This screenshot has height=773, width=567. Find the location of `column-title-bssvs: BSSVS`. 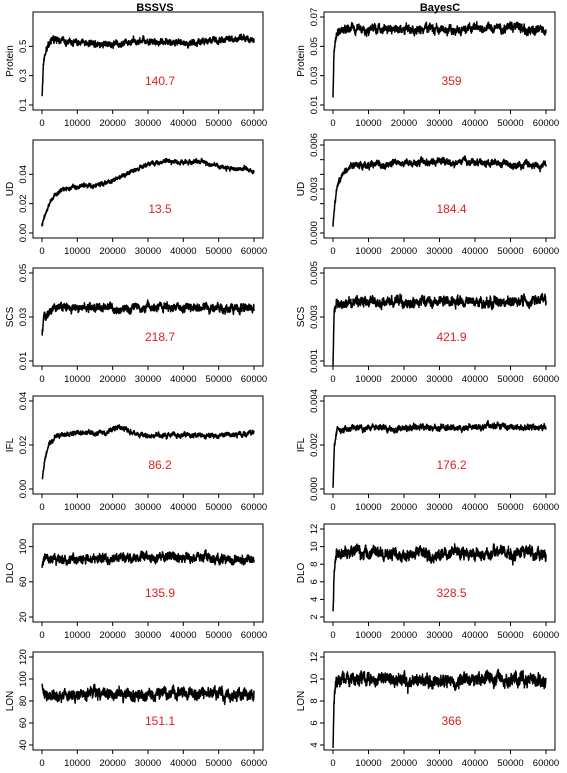

column-title-bssvs: BSSVS is located at coordinates (154, 8).